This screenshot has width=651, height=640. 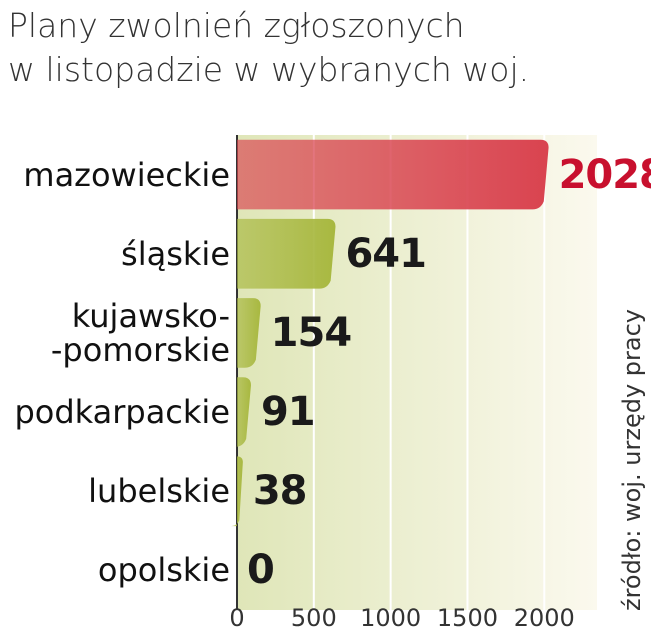 I want to click on value-label: 0, so click(x=261, y=570).